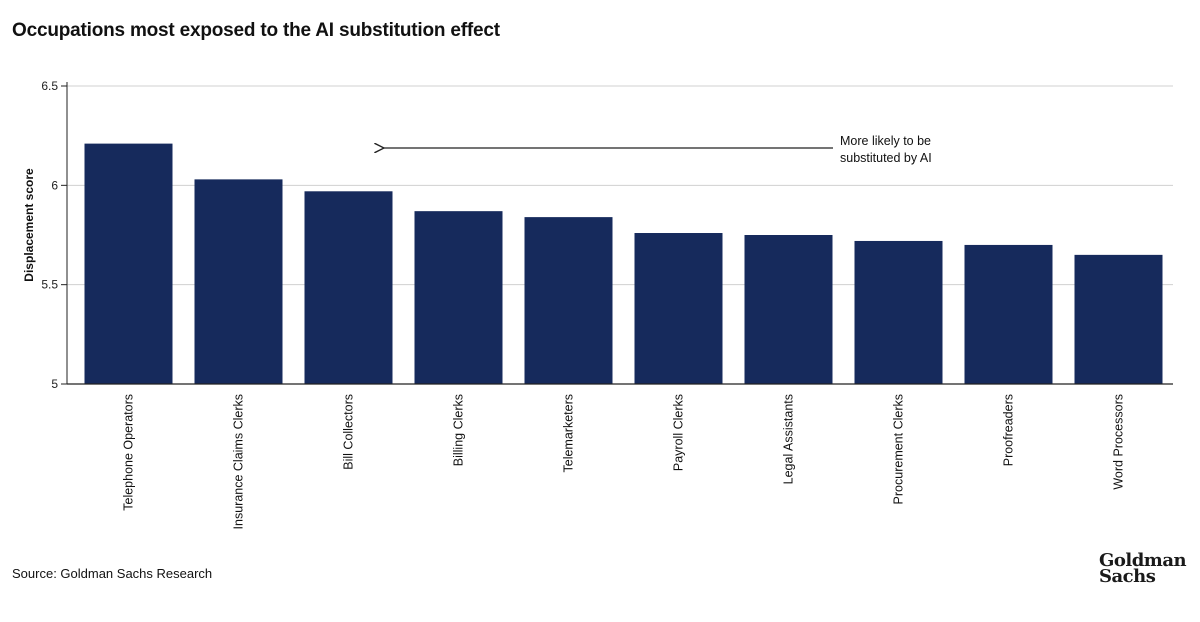 This screenshot has height=622, width=1200. What do you see at coordinates (886, 158) in the screenshot?
I see `annotation-text-line-2: substituted by AI` at bounding box center [886, 158].